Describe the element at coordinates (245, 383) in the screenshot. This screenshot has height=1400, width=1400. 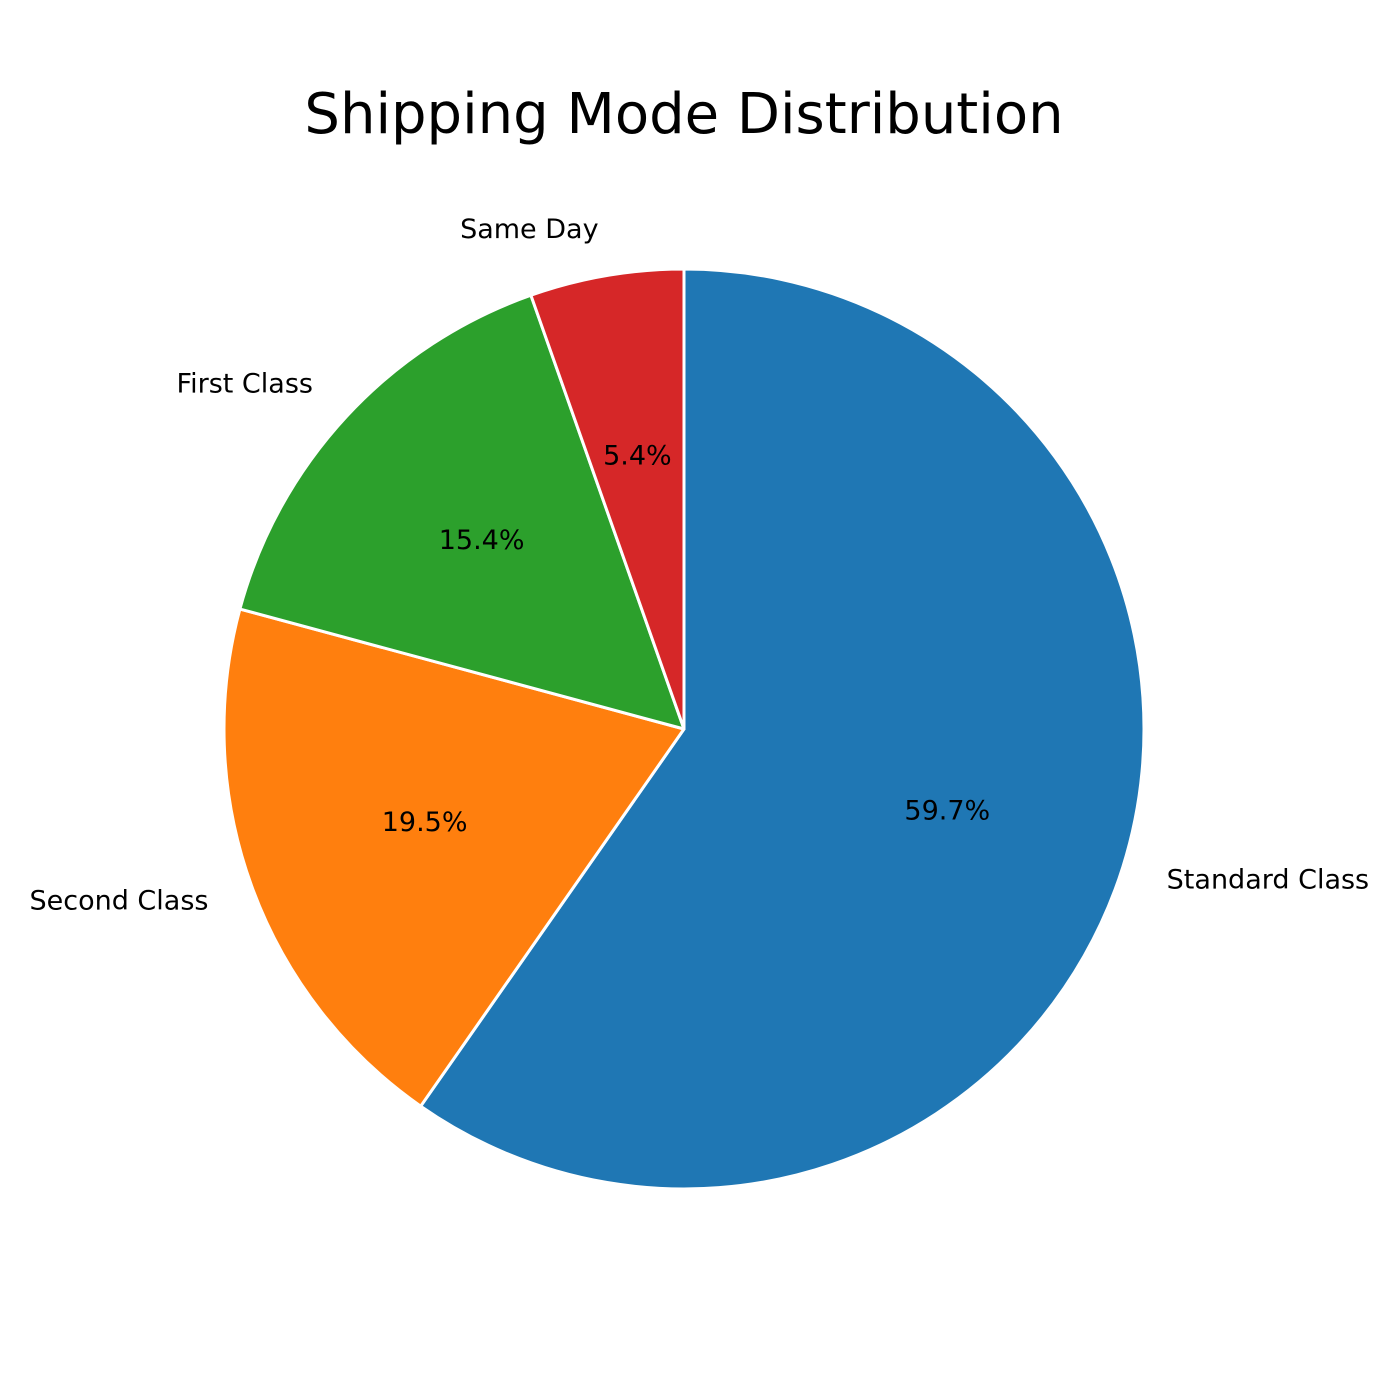
I see `slice-label-first-class: First Class` at that location.